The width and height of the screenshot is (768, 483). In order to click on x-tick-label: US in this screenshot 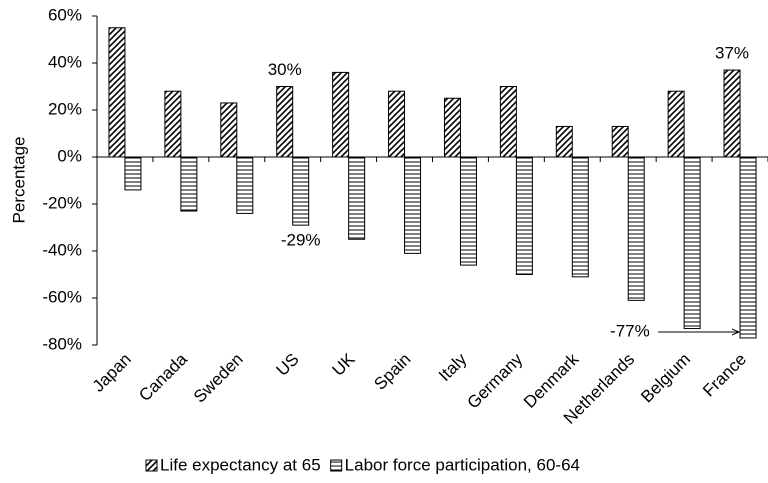, I will do `click(288, 365)`.